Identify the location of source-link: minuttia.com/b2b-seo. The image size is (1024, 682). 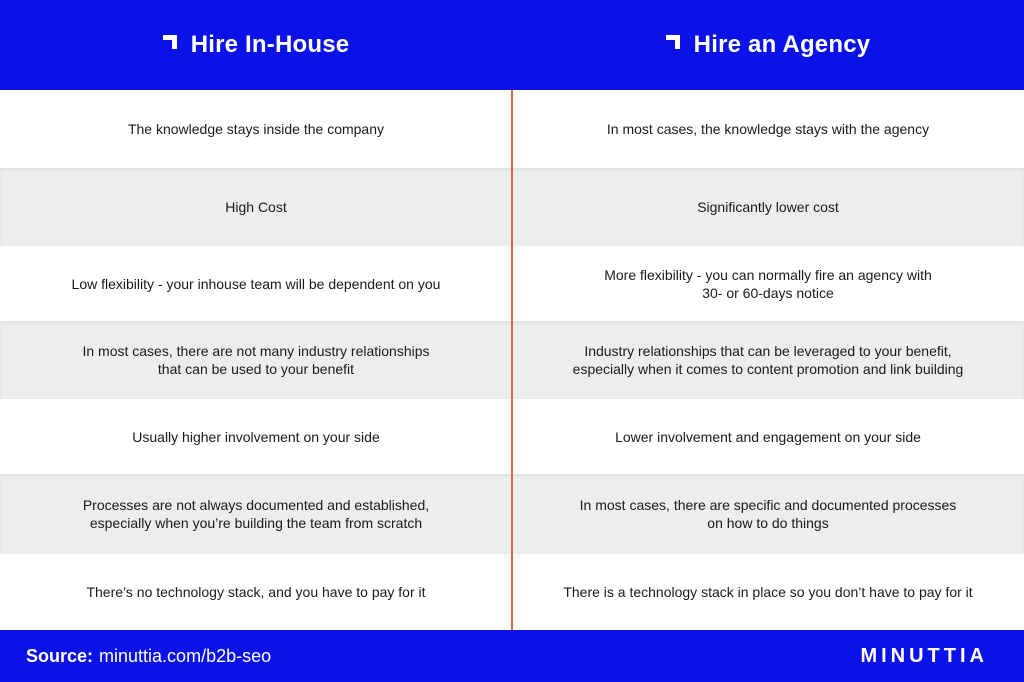
(185, 655).